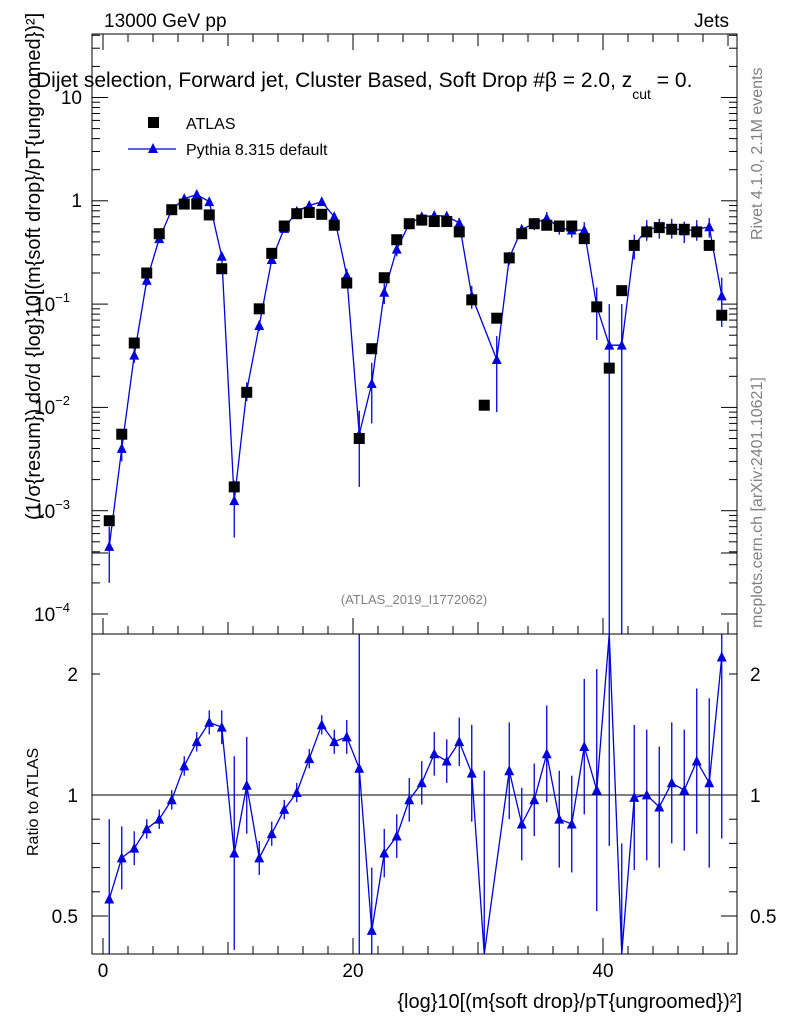 This screenshot has height=1024, width=786. I want to click on ytick-label-1e-4: 10⁻⁴, so click(52, 613).